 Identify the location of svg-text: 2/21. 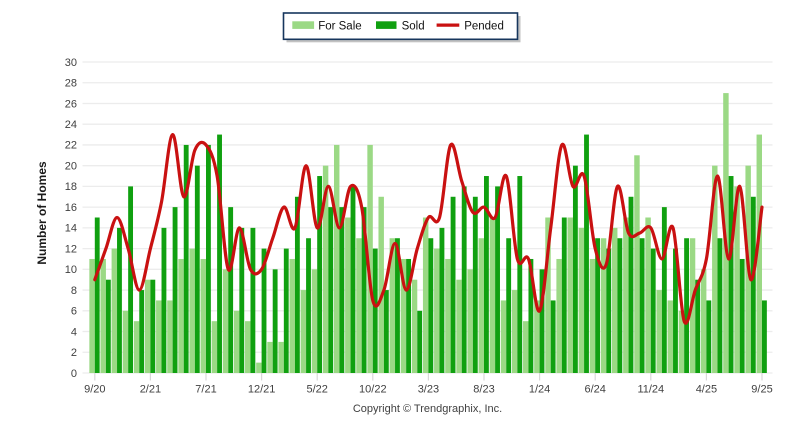
(150, 390).